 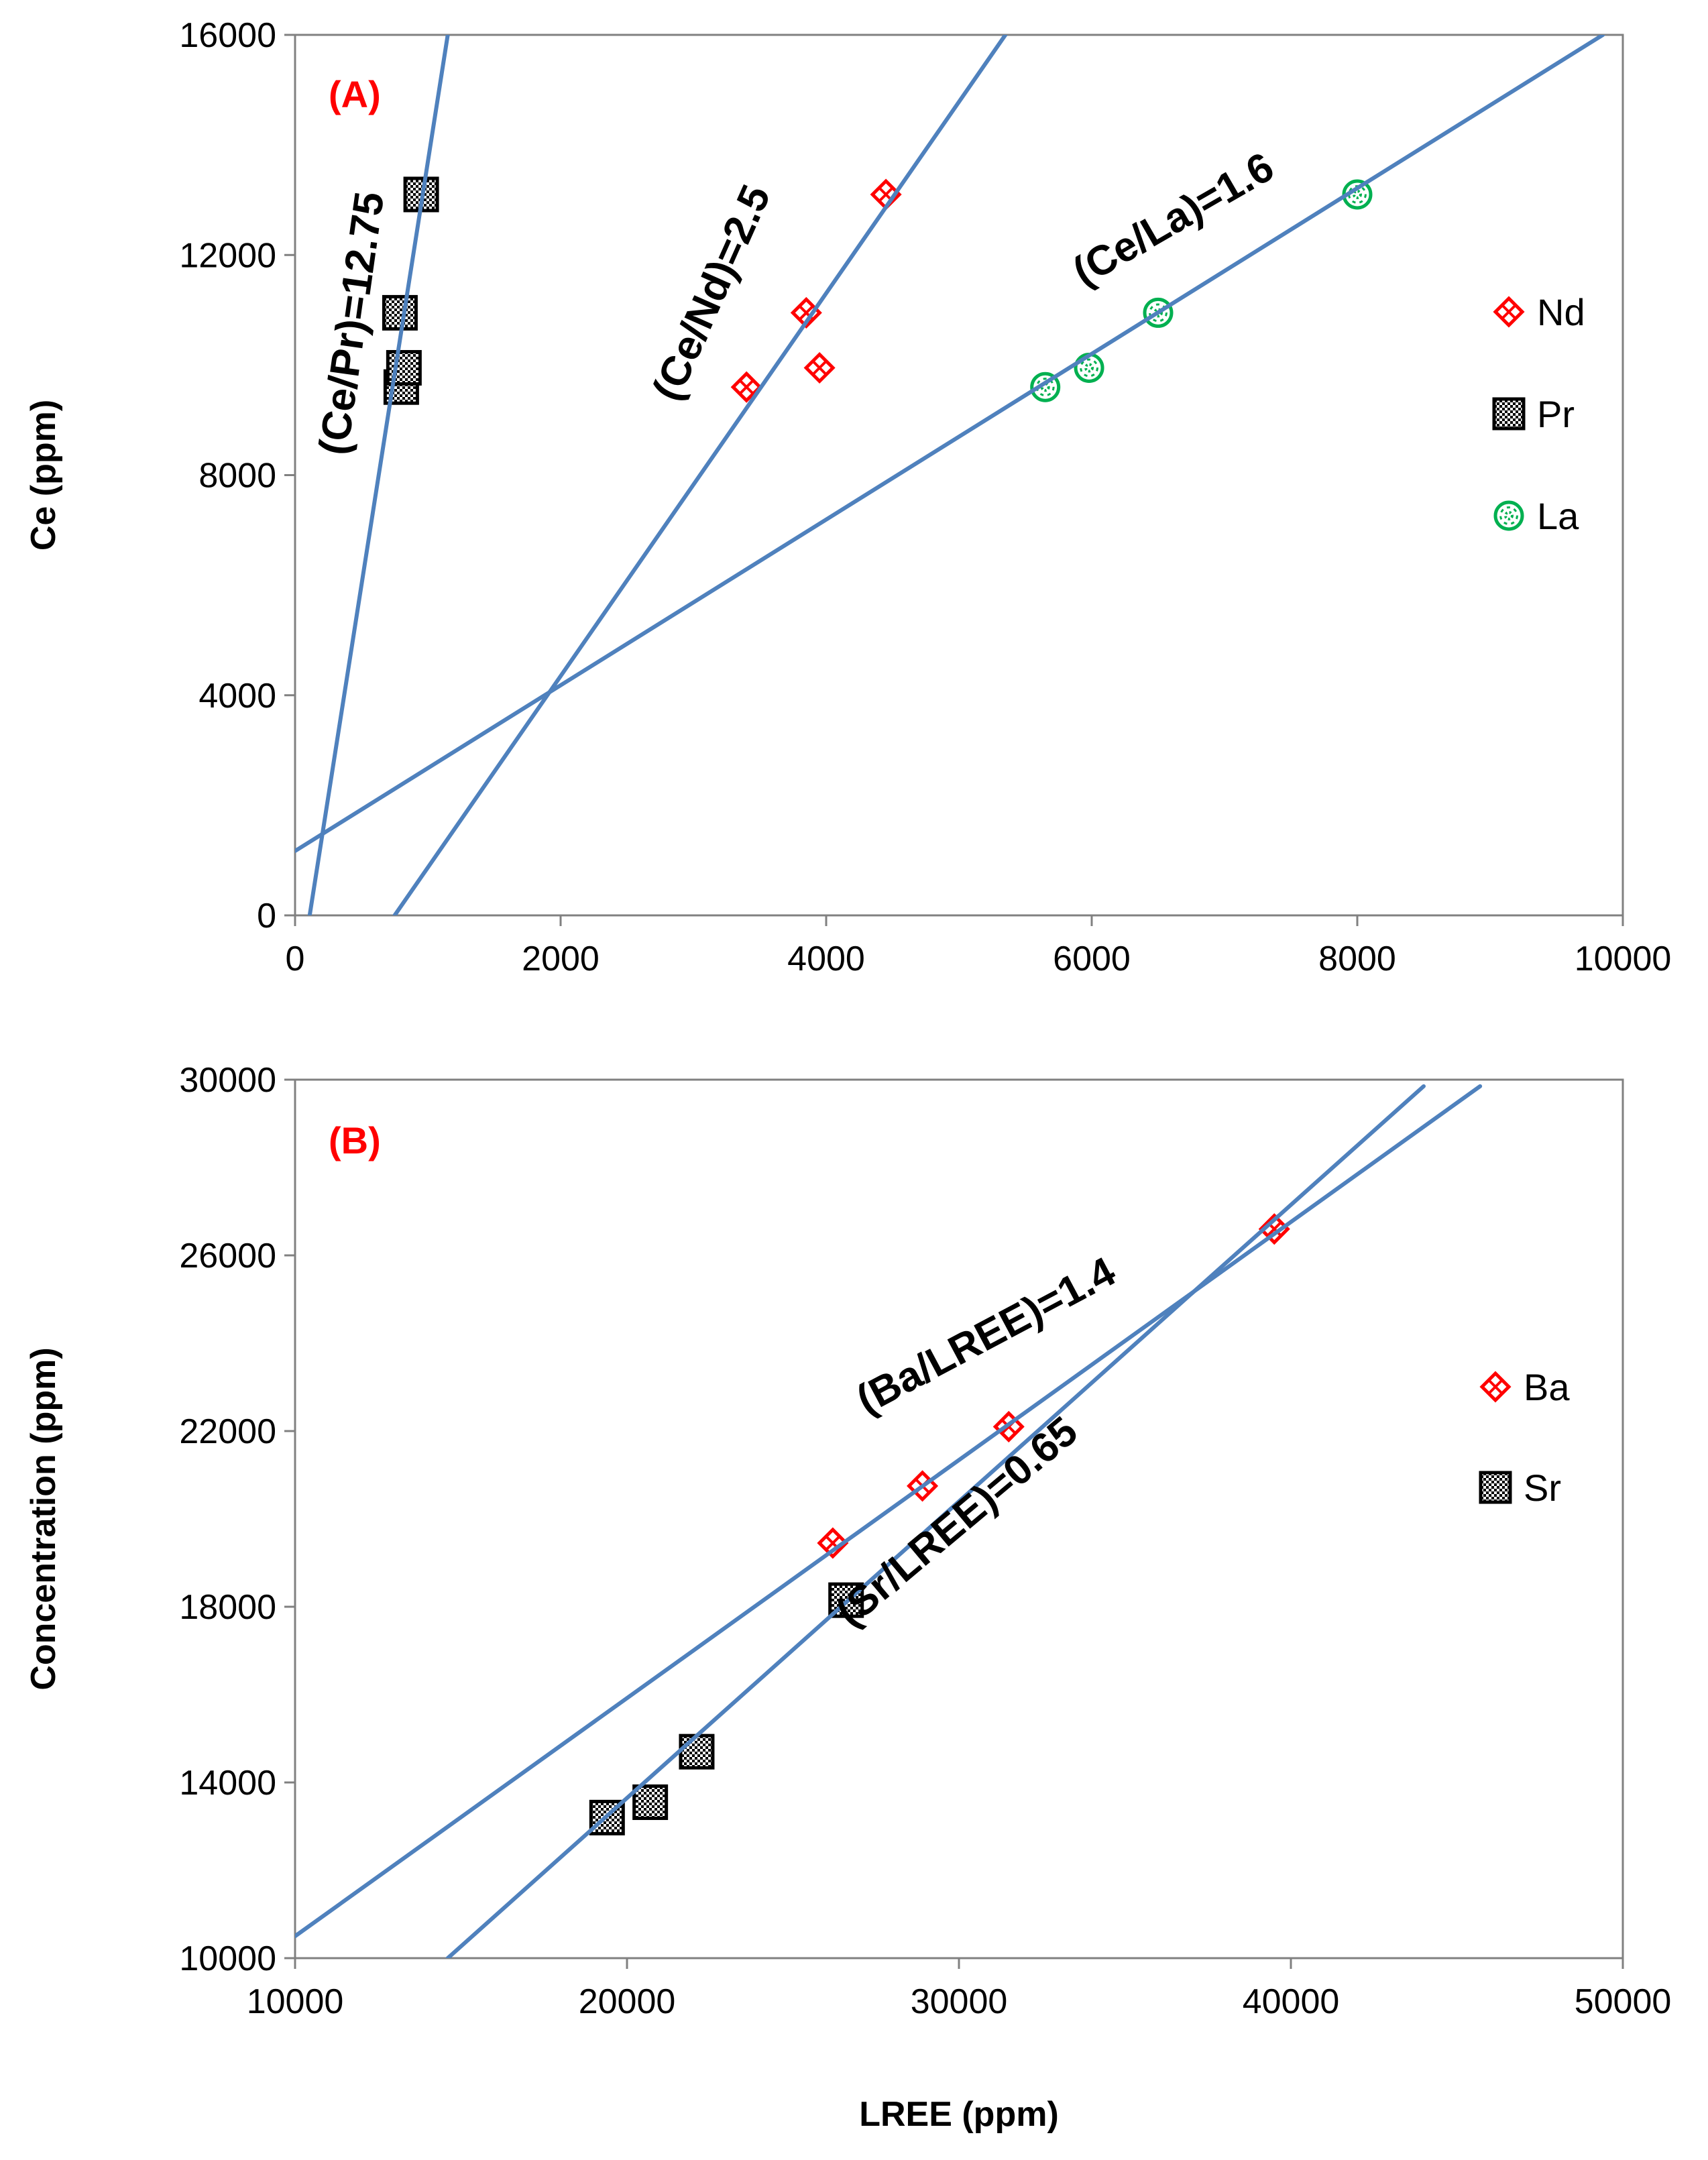 I want to click on legend-label-ba: Ba, so click(x=1547, y=1387).